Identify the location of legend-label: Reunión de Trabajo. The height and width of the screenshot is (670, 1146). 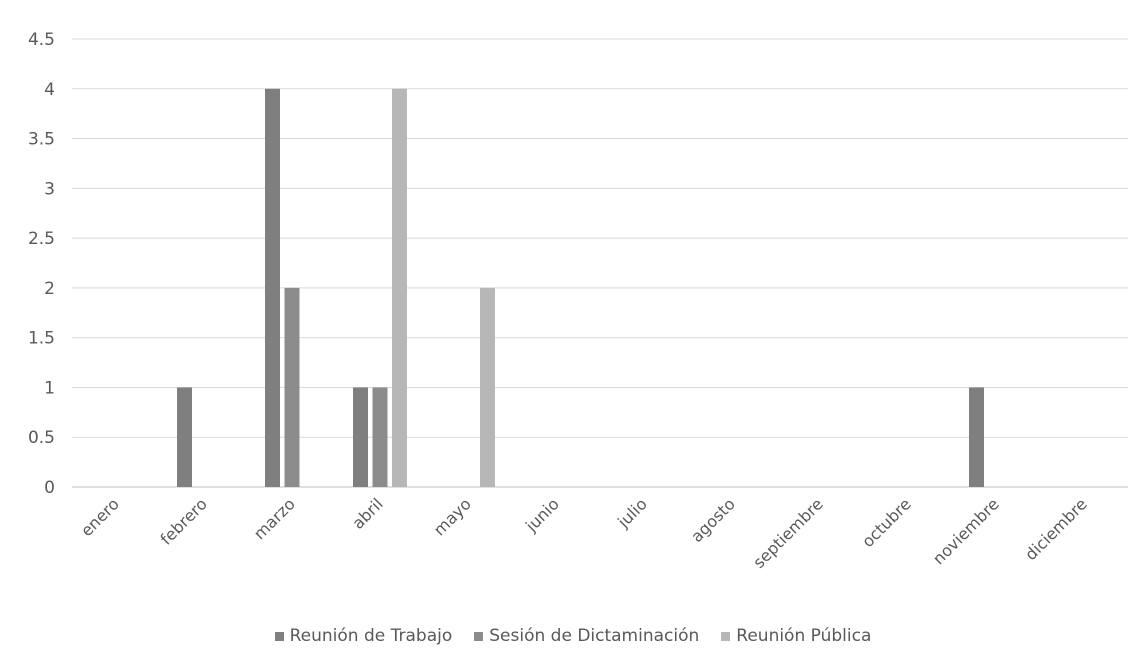
(371, 636).